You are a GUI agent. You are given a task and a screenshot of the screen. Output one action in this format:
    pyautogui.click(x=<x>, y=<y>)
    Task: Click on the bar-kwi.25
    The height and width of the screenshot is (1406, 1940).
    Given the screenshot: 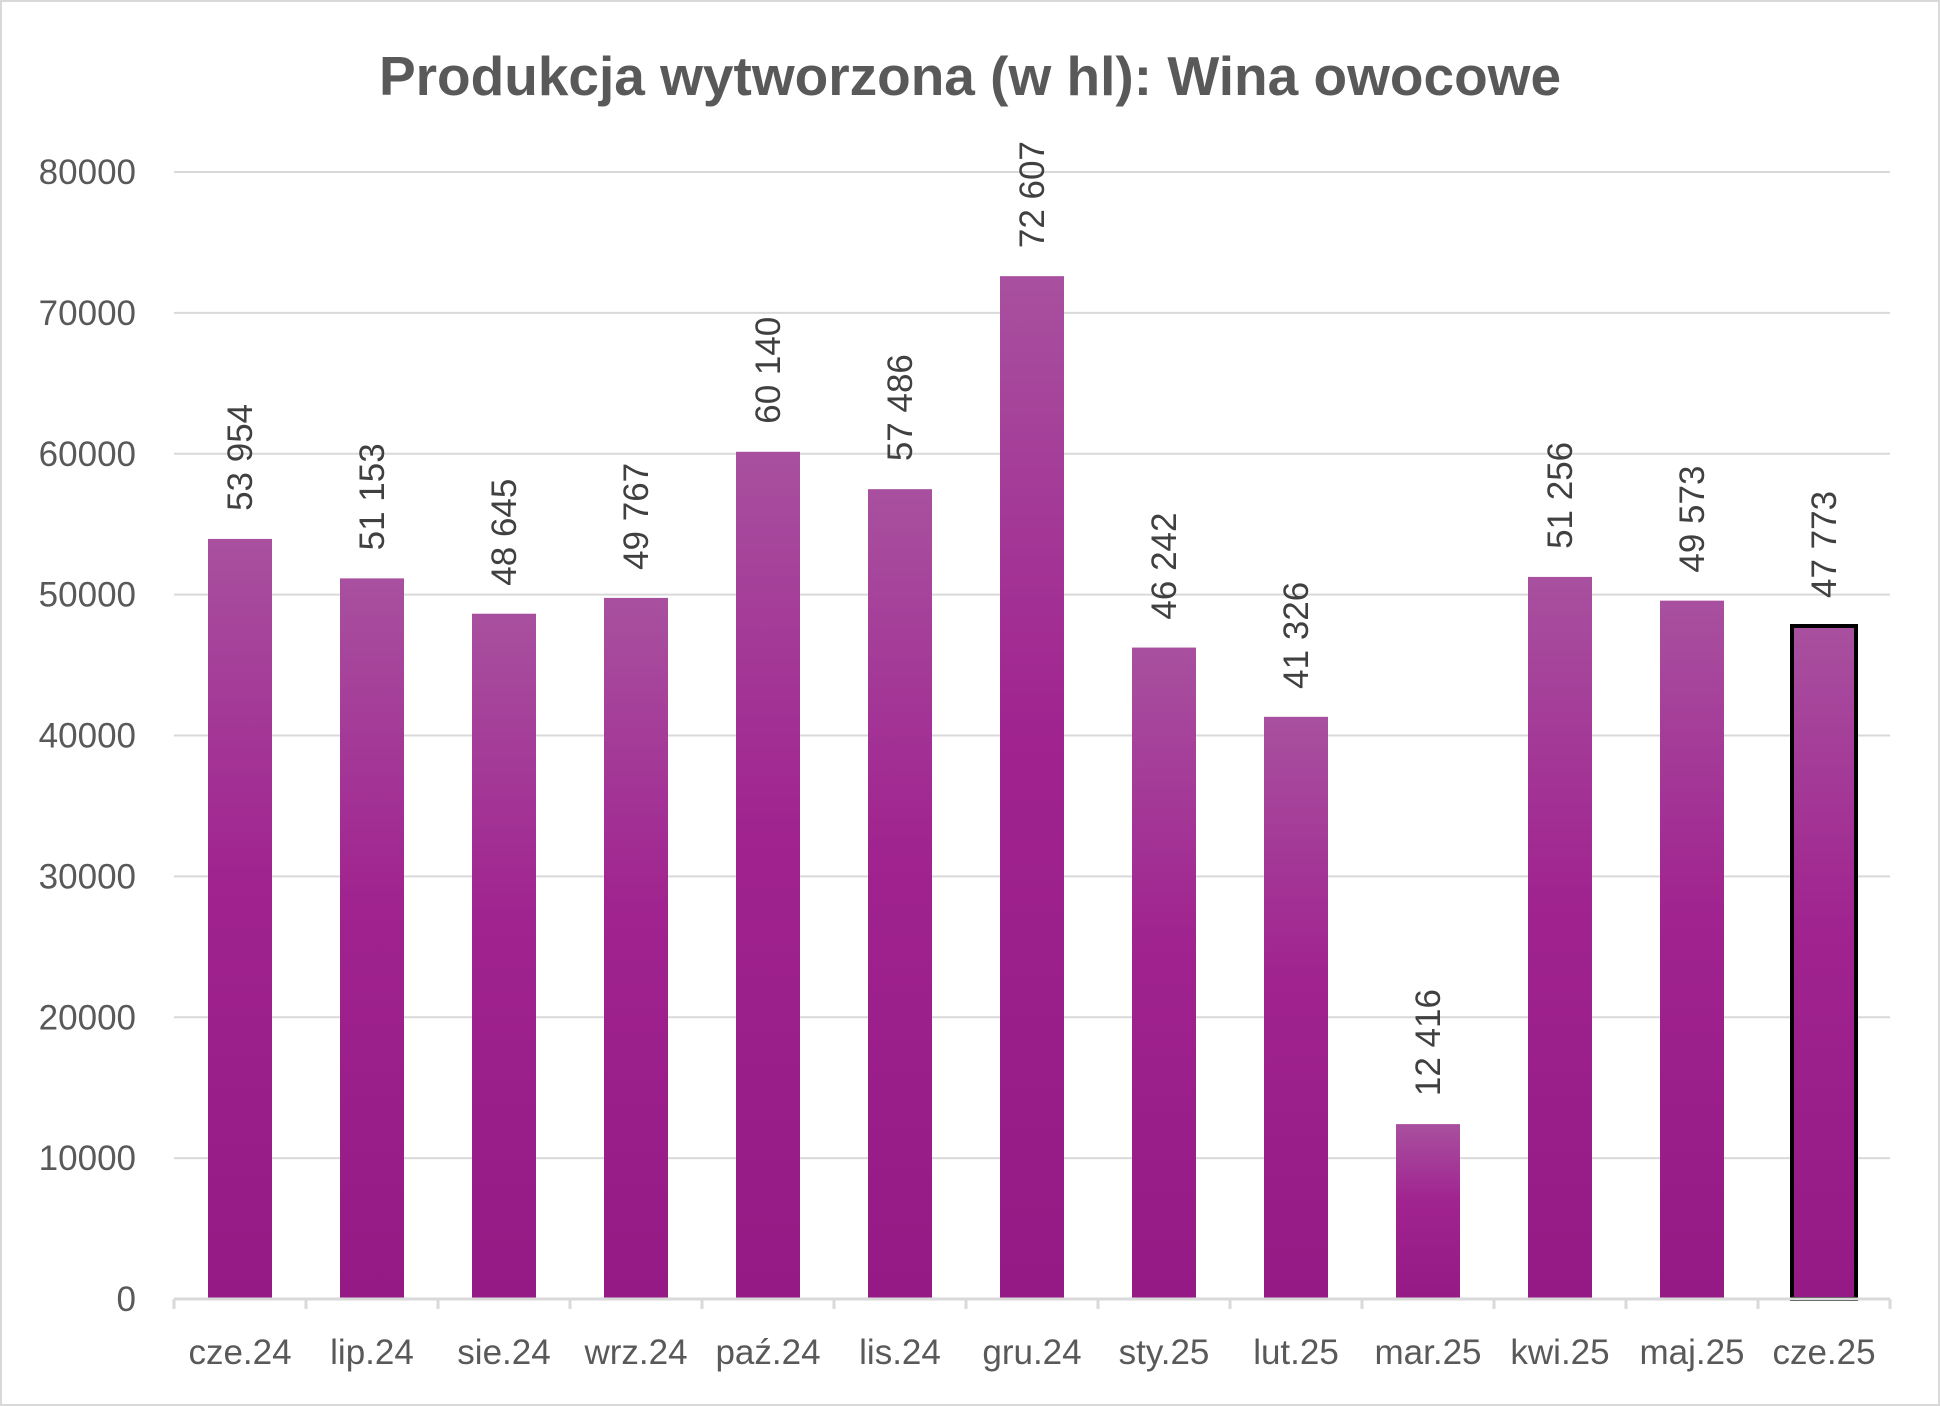 What is the action you would take?
    pyautogui.click(x=1560, y=937)
    